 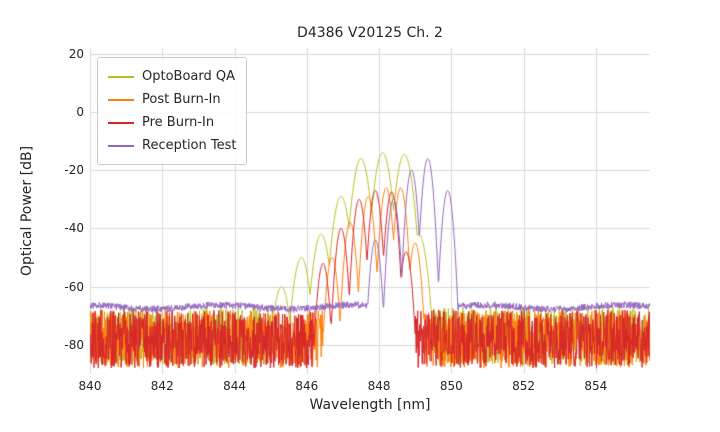 I want to click on legend-item: OptoBoard QA, so click(x=172, y=76).